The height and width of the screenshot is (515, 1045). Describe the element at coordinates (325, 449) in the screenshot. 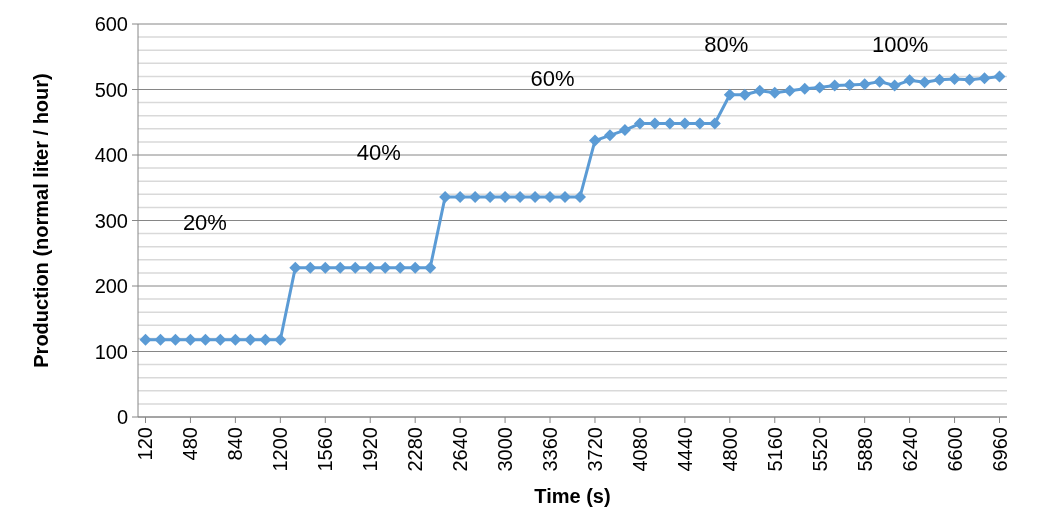

I see `x-tick-label: 1560` at that location.